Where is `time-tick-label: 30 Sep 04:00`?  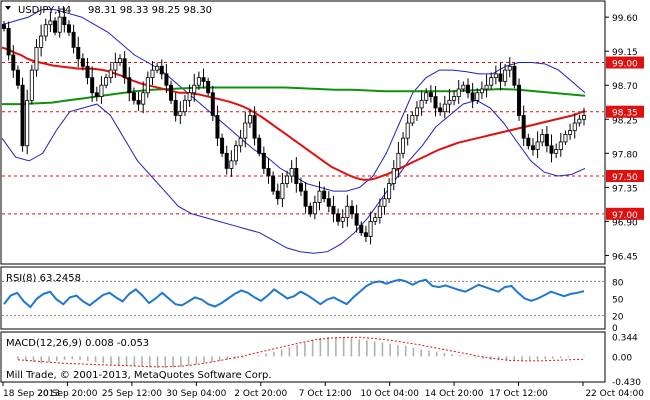
time-tick-label: 30 Sep 04:00 is located at coordinates (196, 394).